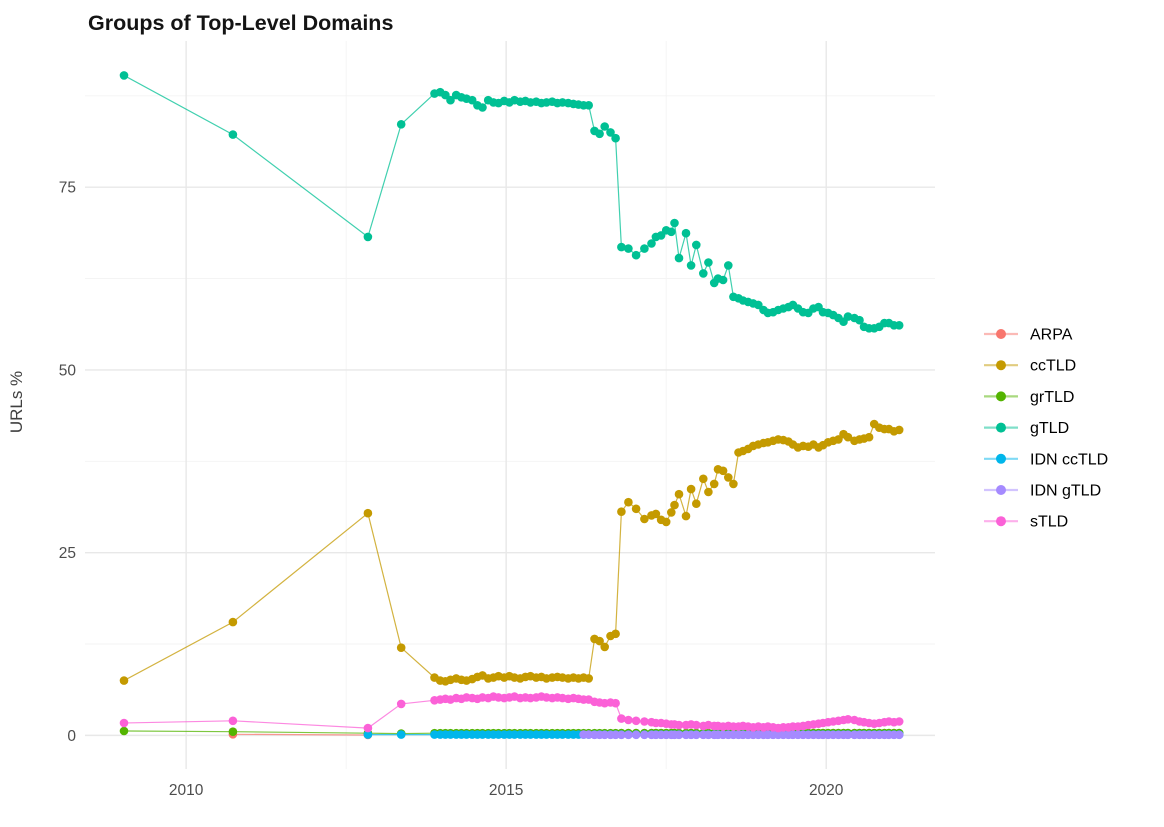 This screenshot has height=827, width=1164. Describe the element at coordinates (1030, 366) in the screenshot. I see `legend-item-ccTLD: ccTLD` at that location.